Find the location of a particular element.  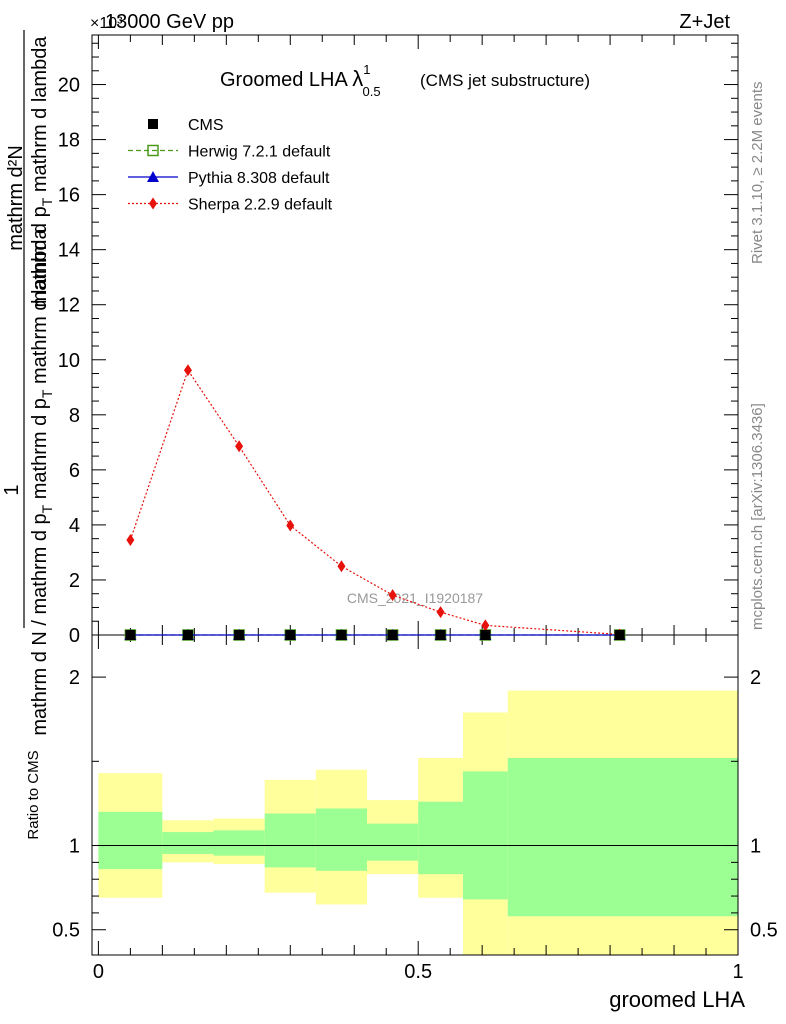

x-tick-label-2: 1 is located at coordinates (737, 972).